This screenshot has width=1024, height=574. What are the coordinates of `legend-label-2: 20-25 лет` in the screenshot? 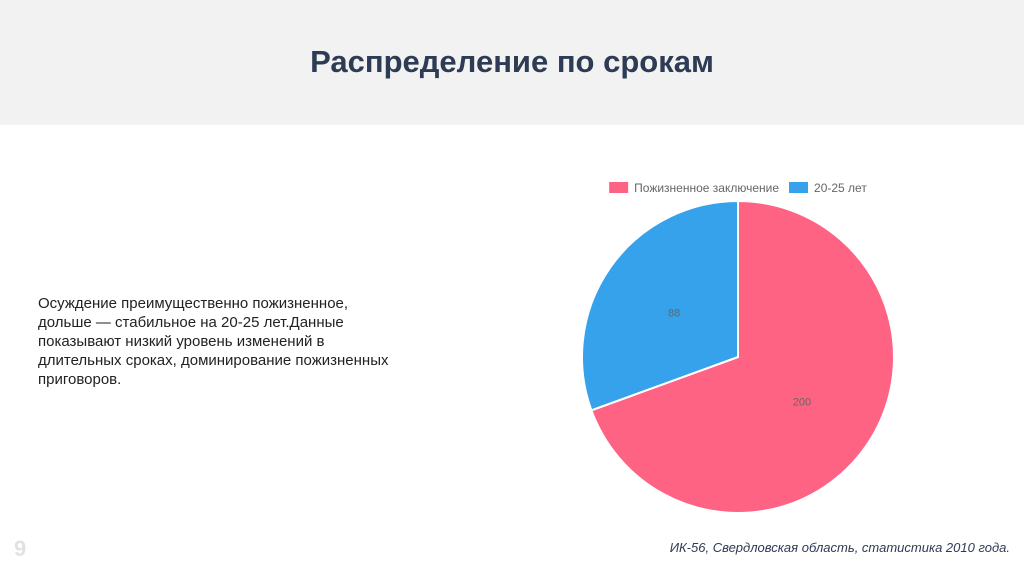 It's located at (840, 188).